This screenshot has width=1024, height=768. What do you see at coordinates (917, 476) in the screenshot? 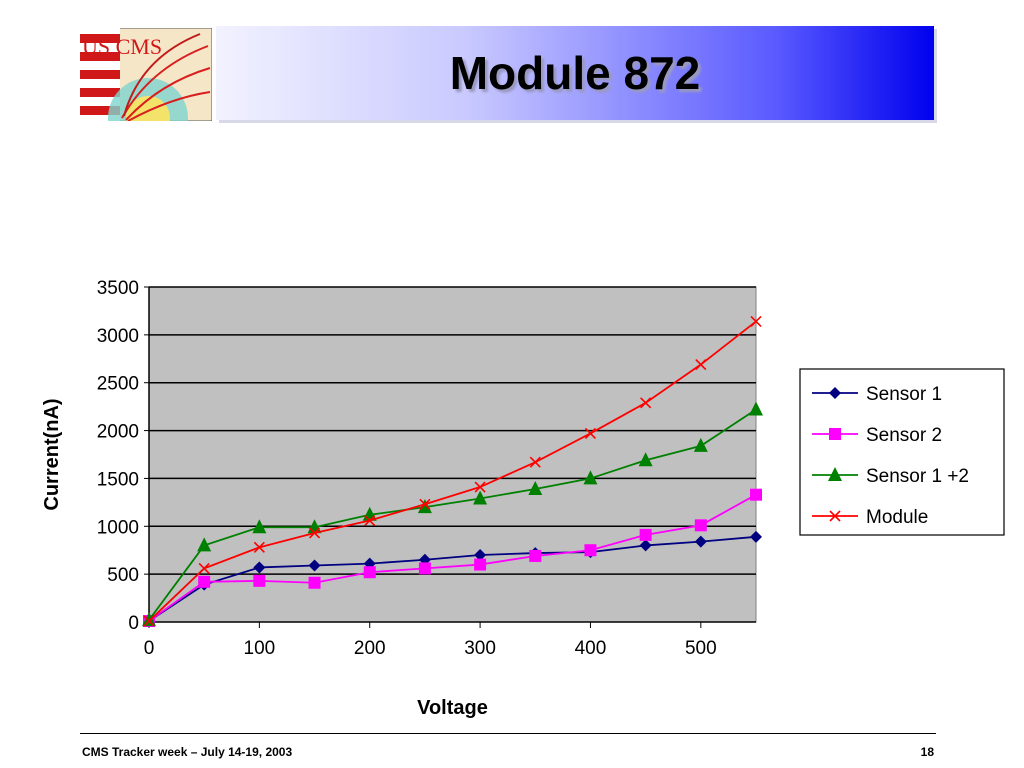
I see `legend-label: Sensor 1 +2` at bounding box center [917, 476].